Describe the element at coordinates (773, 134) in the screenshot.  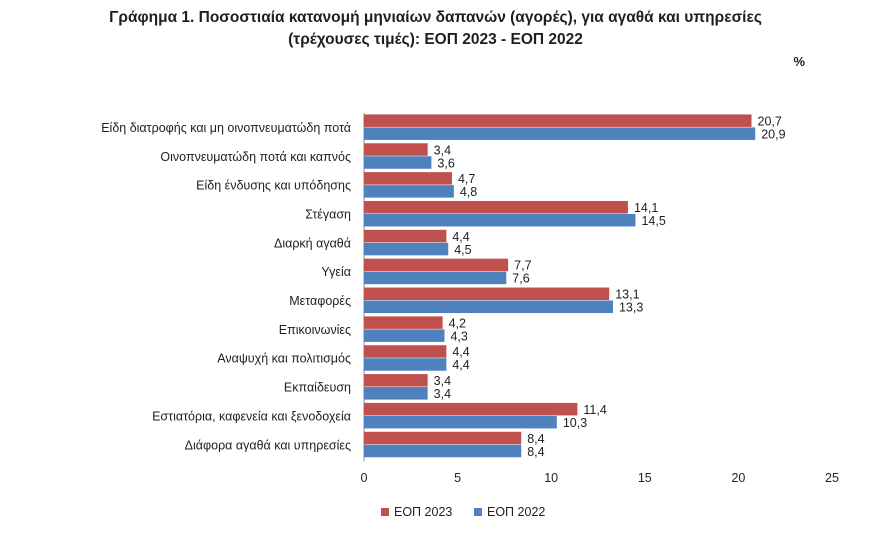
I see `data-label: 20,9` at that location.